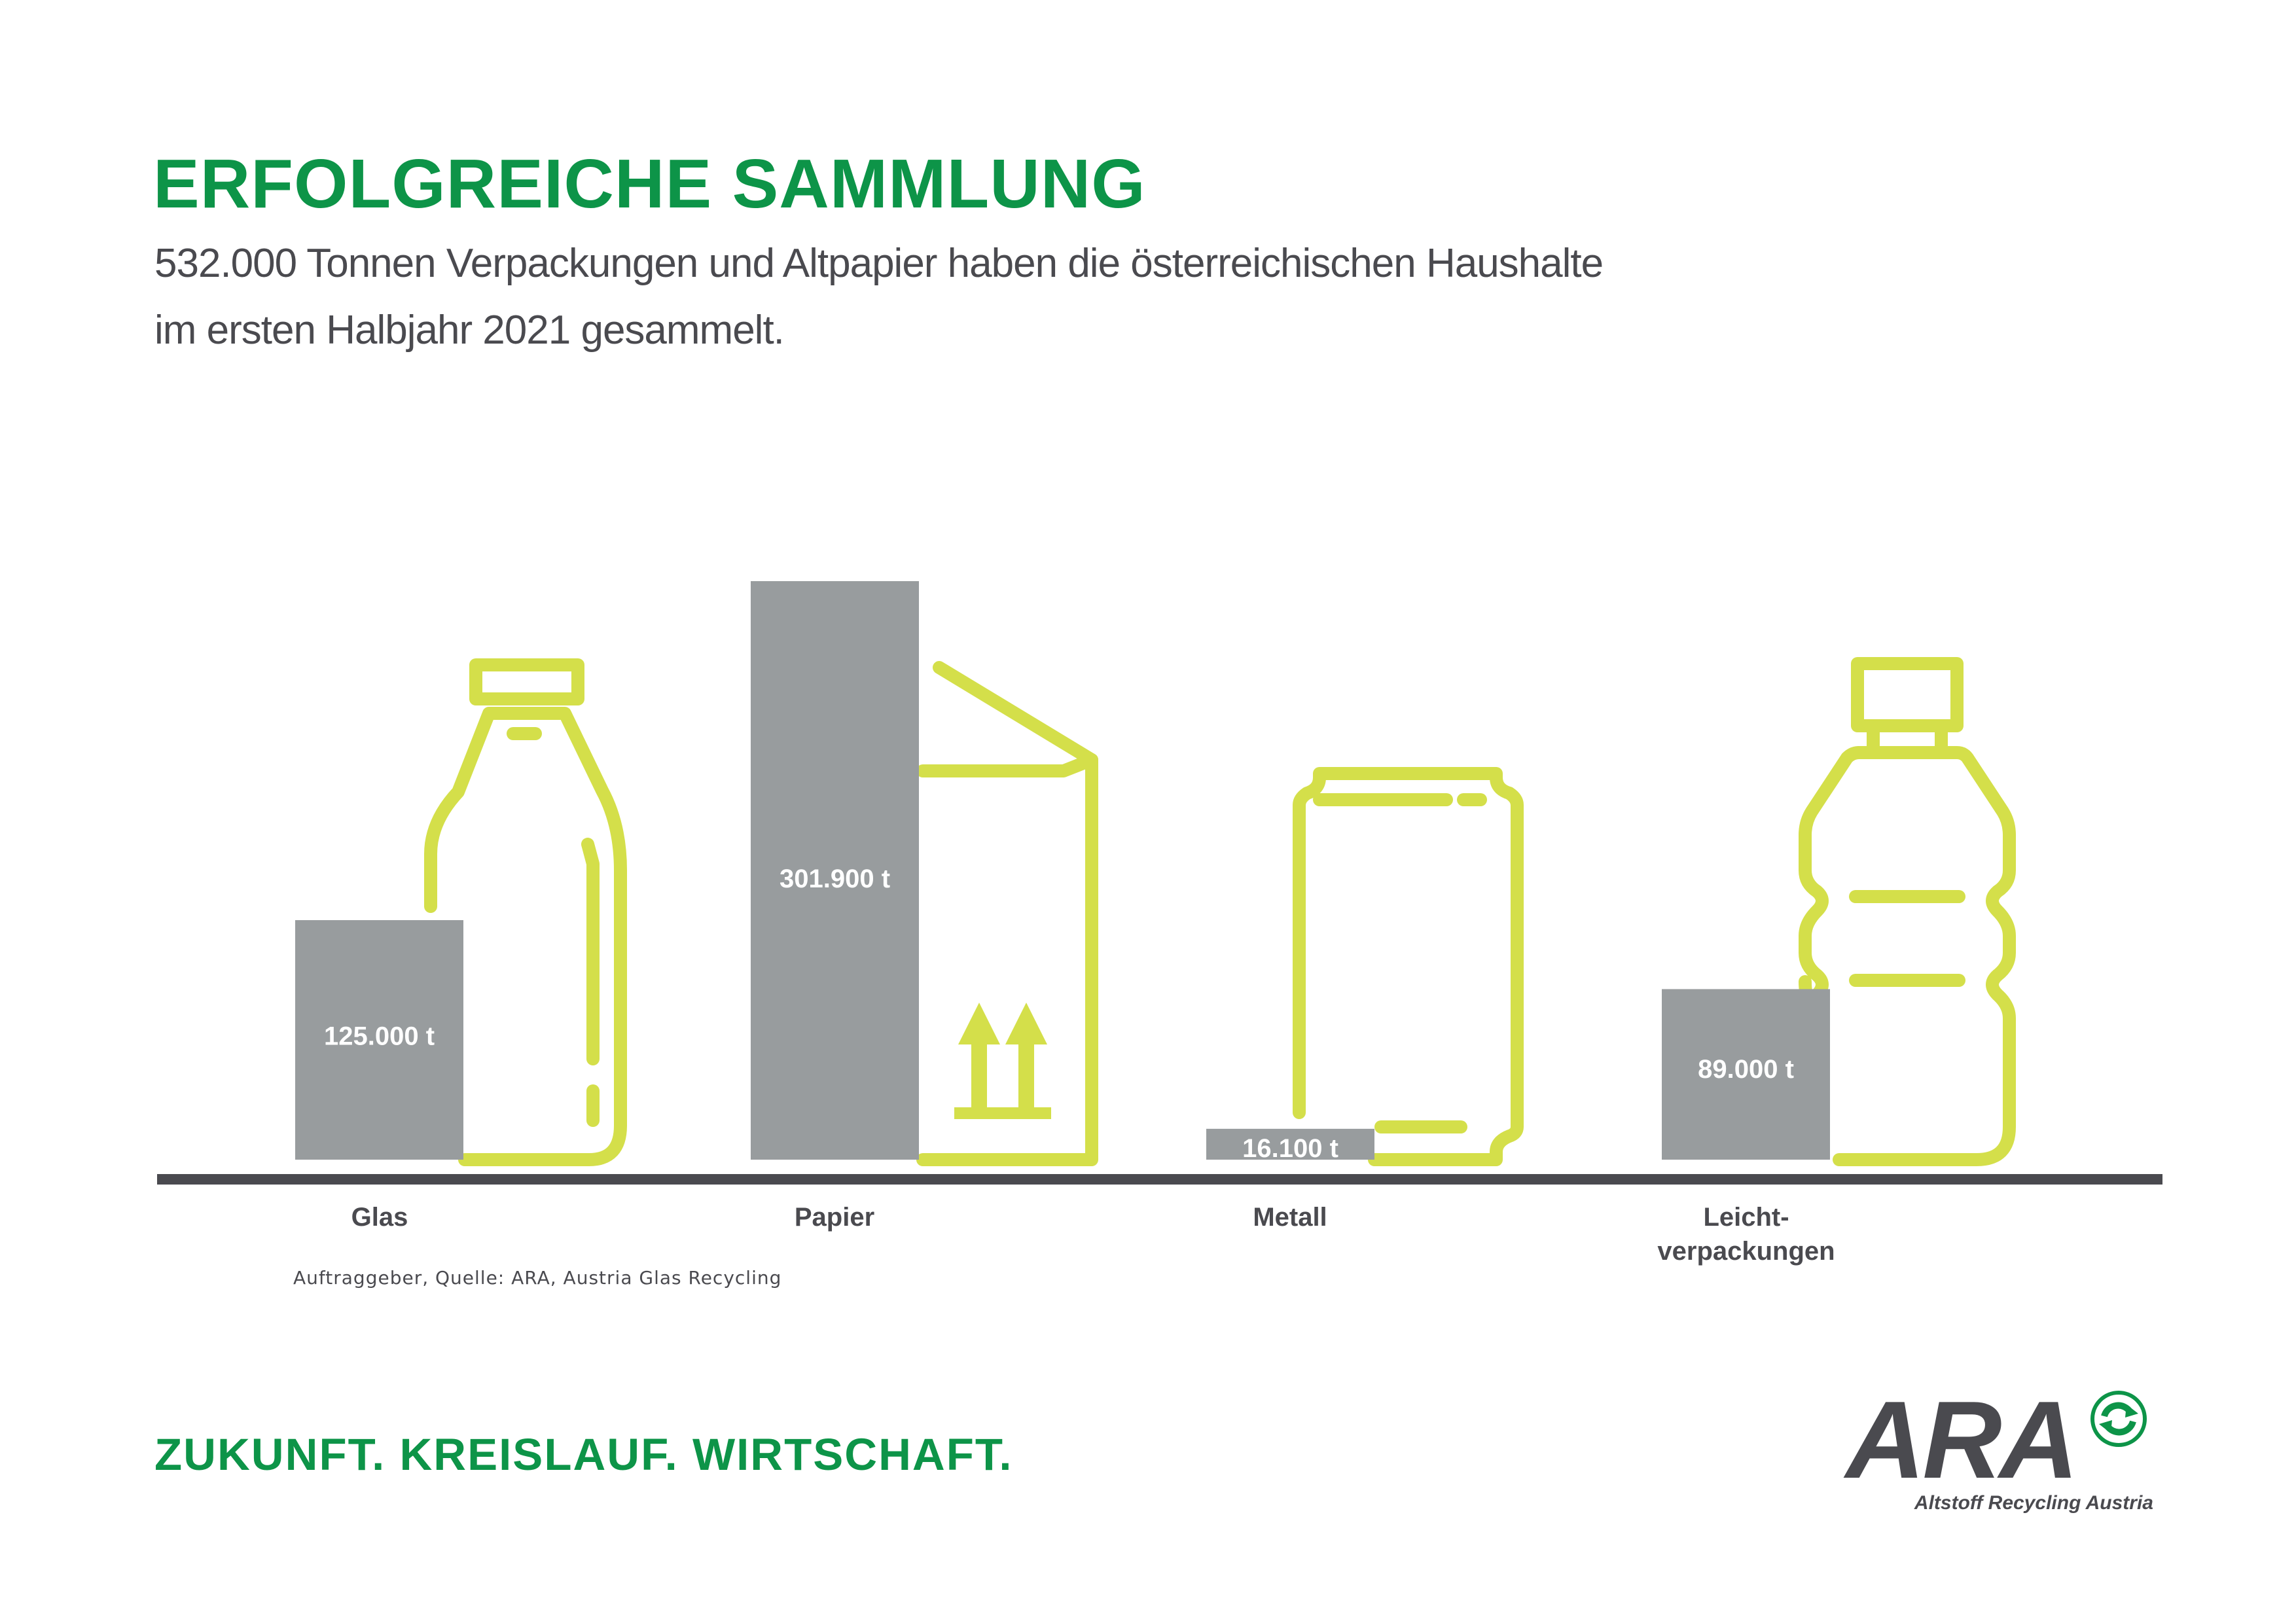 Image resolution: width=2296 pixels, height=1623 pixels. Describe the element at coordinates (1159, 1179) in the screenshot. I see `chart-baseline` at that location.